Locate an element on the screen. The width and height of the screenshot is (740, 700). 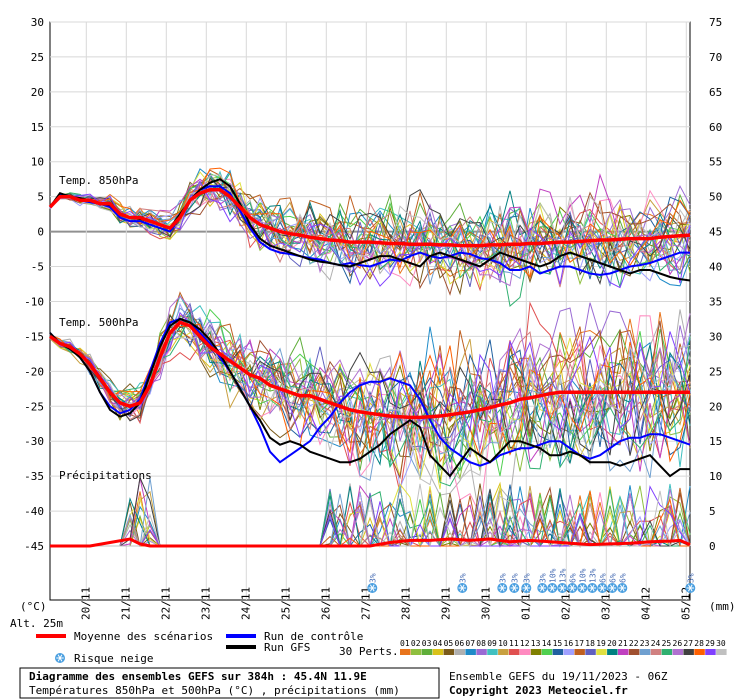
x-tick-label: 02/12 is located at coordinates (565, 603).